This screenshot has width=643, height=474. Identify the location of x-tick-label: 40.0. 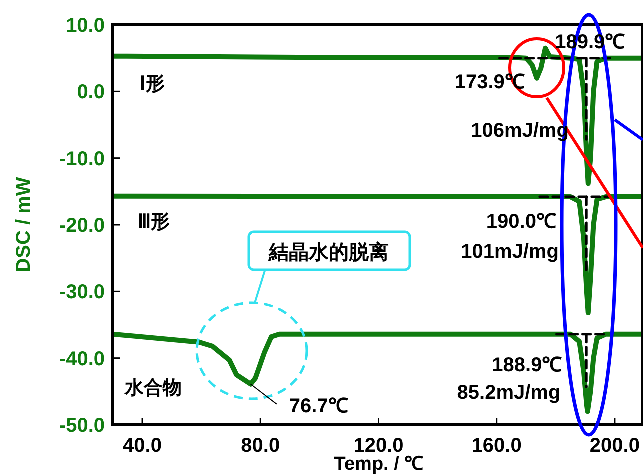
(142, 446).